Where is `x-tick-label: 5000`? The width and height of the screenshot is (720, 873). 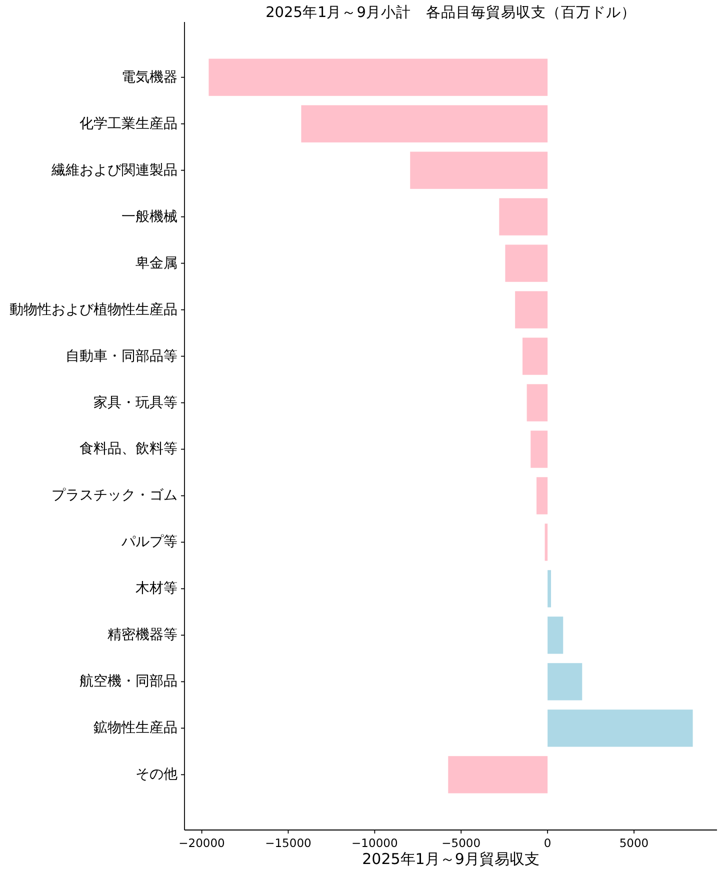
x-tick-label: 5000 is located at coordinates (634, 843).